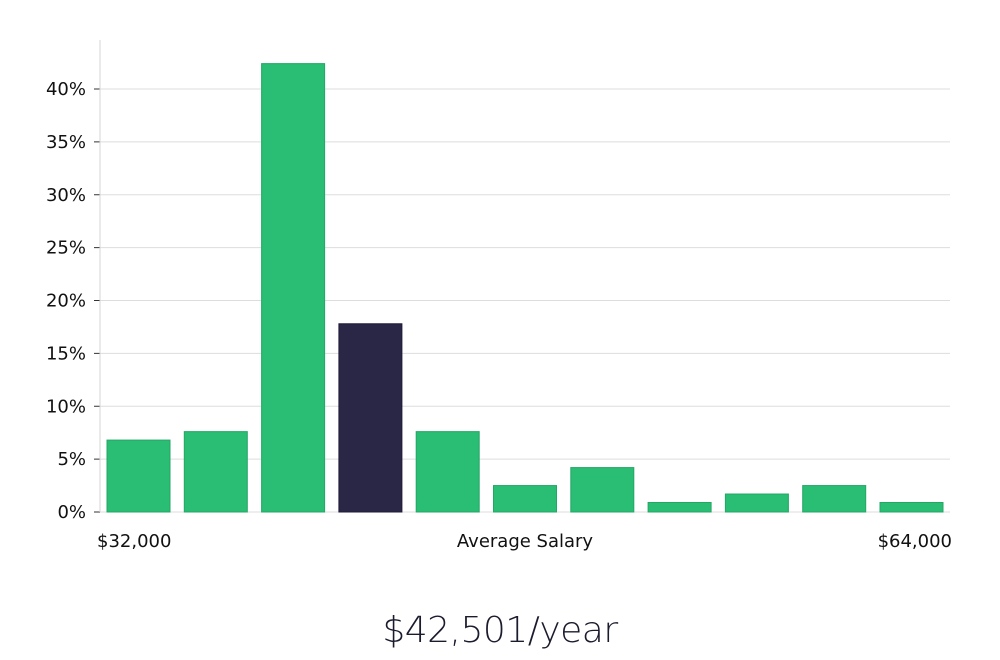 This screenshot has height=660, width=1000. What do you see at coordinates (525, 541) in the screenshot?
I see `x-axis-title: Average Salary` at bounding box center [525, 541].